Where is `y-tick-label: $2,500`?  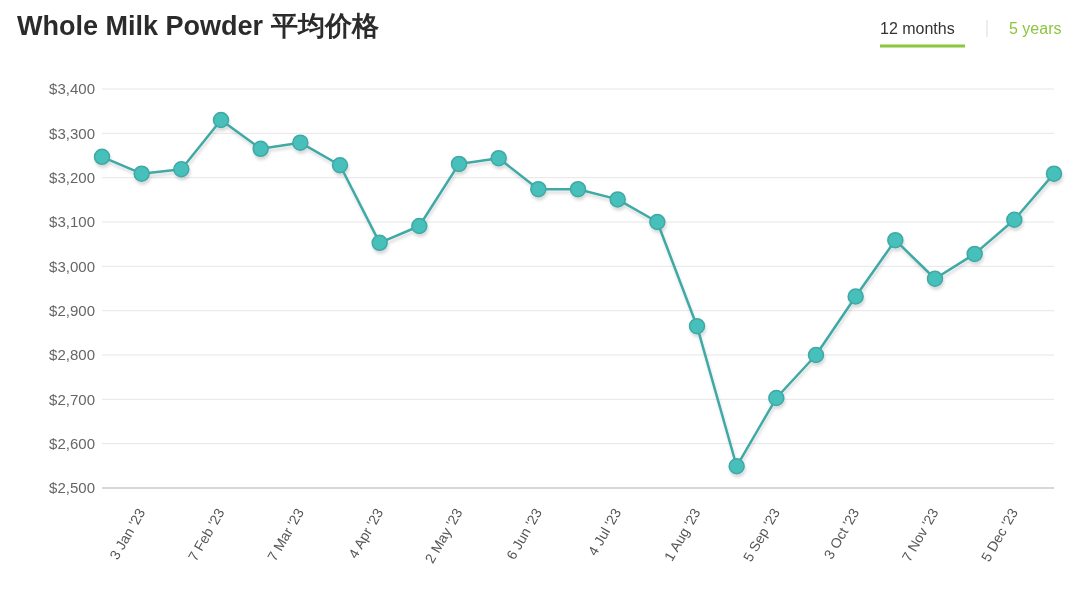
y-tick-label: $2,500 is located at coordinates (72, 488).